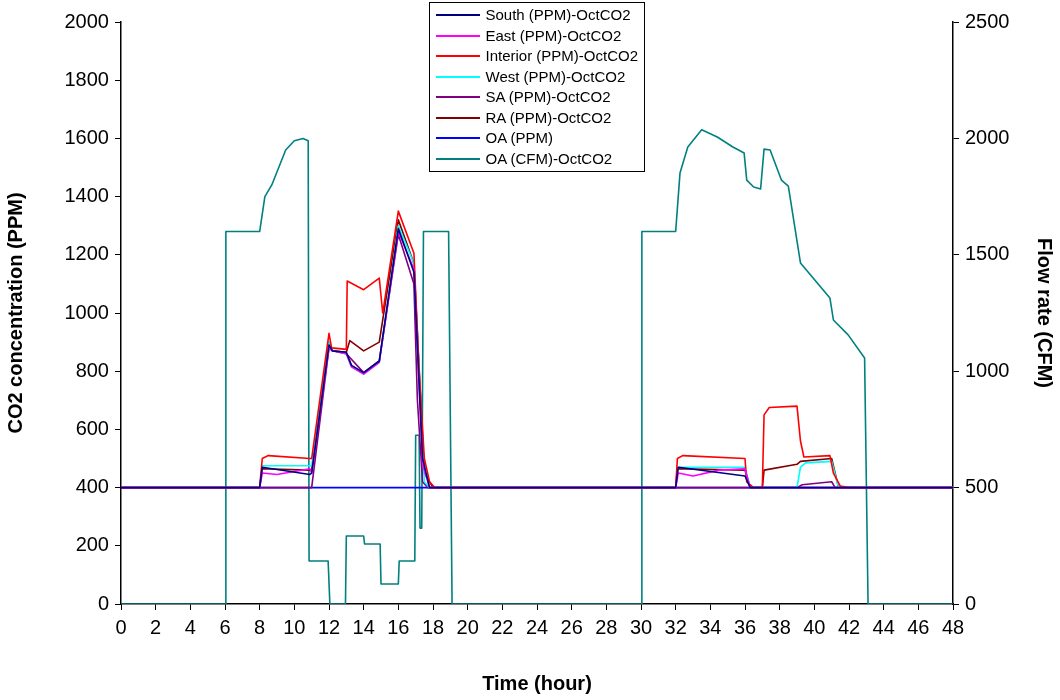 The height and width of the screenshot is (700, 1060). What do you see at coordinates (190, 626) in the screenshot?
I see `x-tick-label: 4` at bounding box center [190, 626].